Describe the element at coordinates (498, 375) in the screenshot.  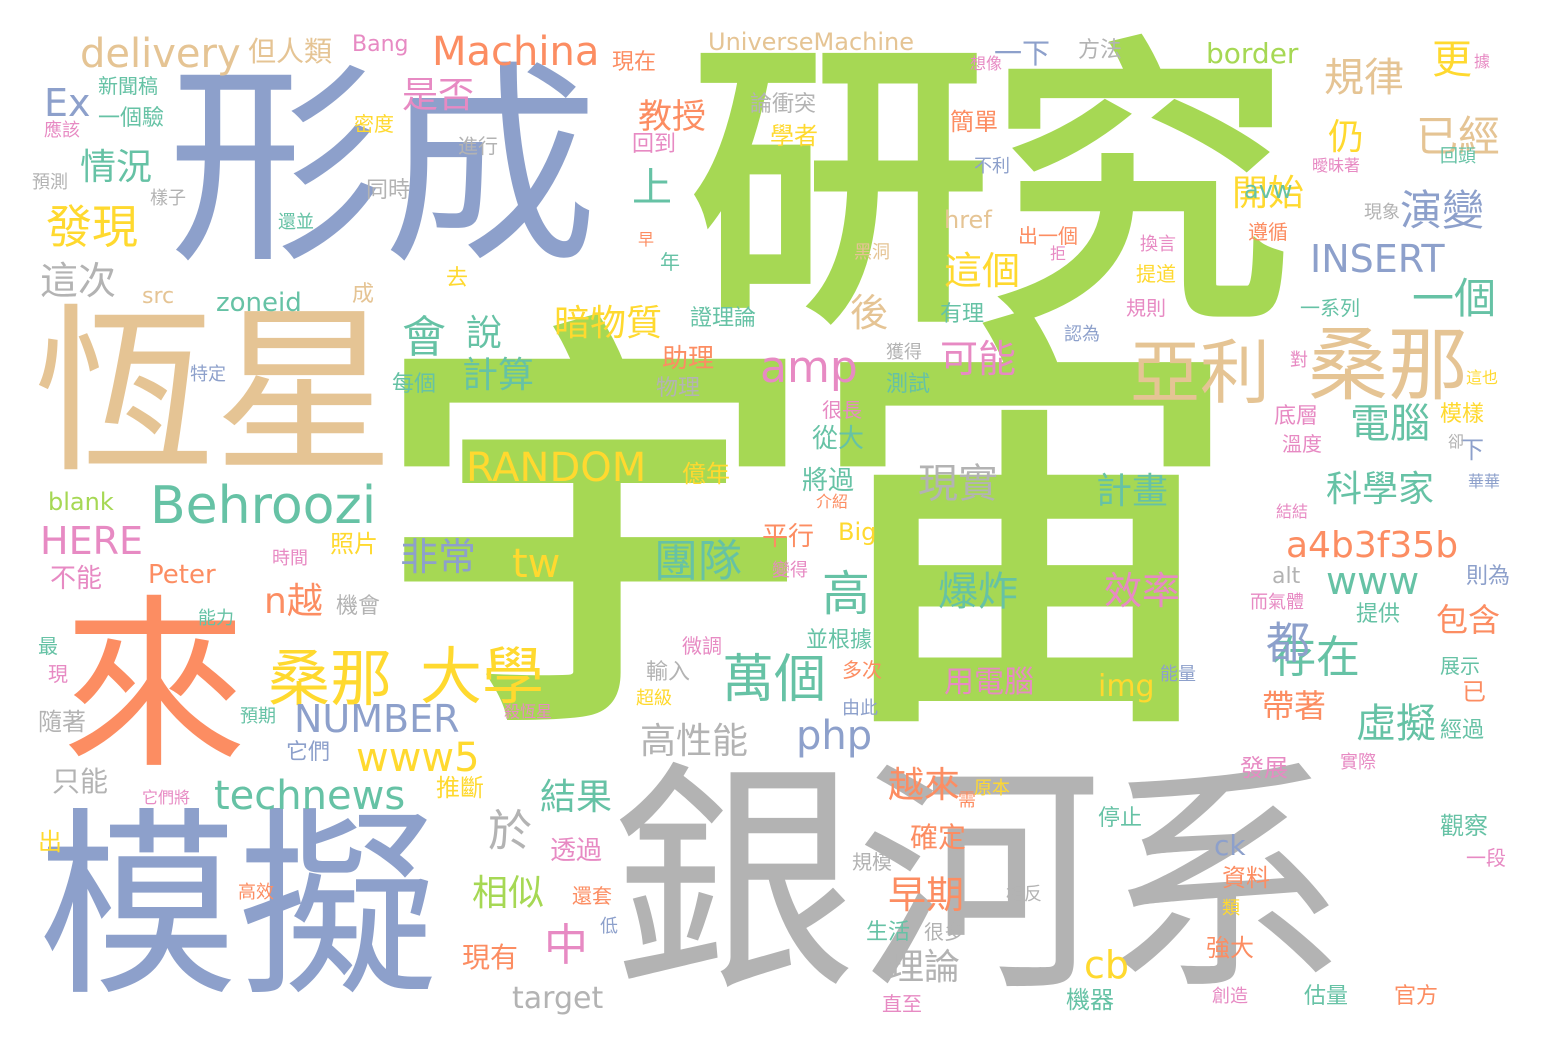
I see `word-cloud-term: 計算` at that location.